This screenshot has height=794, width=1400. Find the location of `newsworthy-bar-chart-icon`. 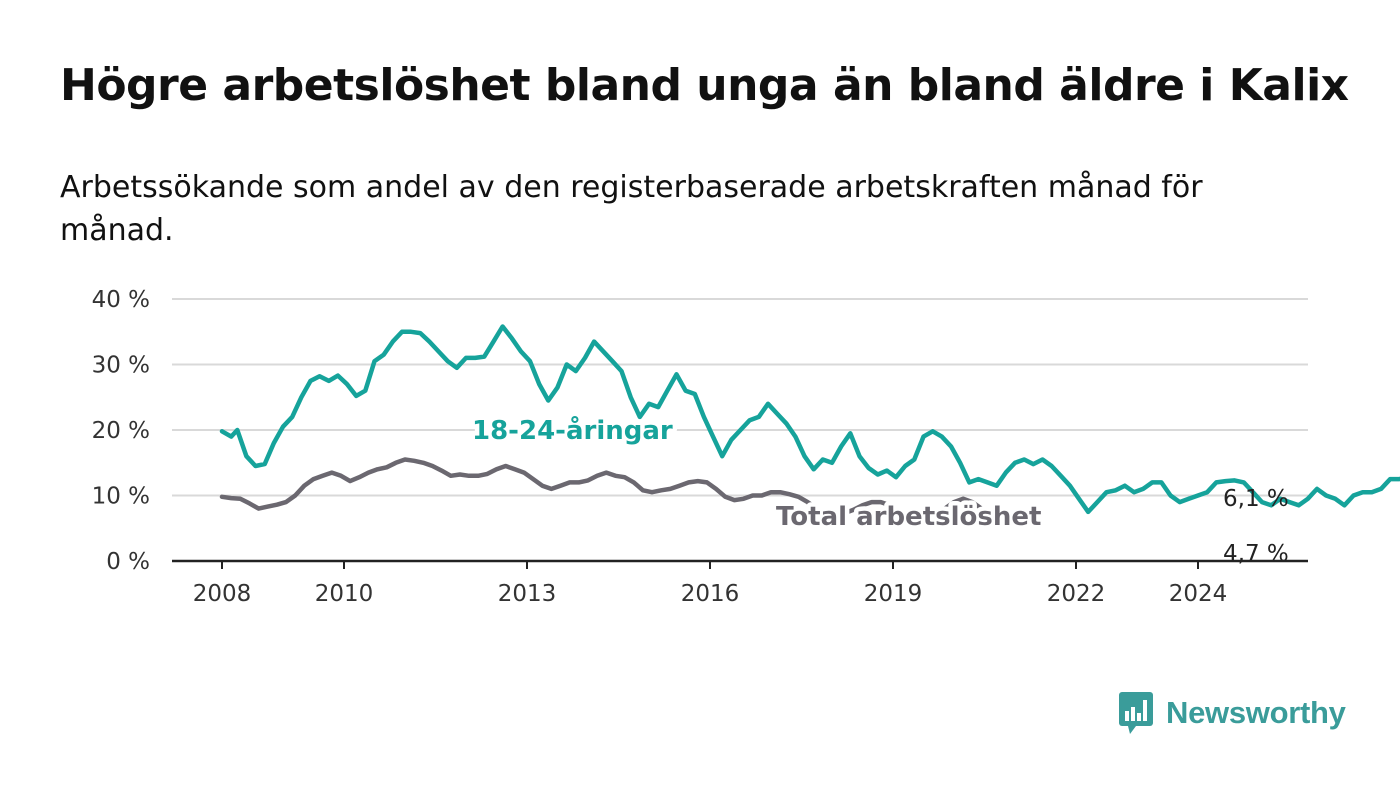

newsworthy-bar-chart-icon is located at coordinates (1136, 713).